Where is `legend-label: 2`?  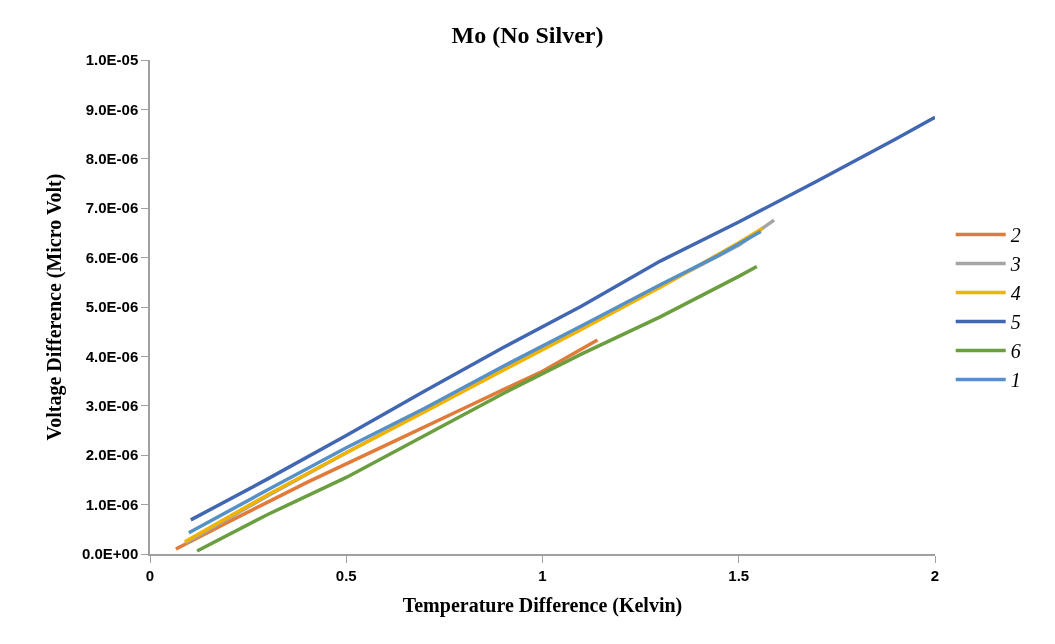
legend-label: 2 is located at coordinates (1015, 235).